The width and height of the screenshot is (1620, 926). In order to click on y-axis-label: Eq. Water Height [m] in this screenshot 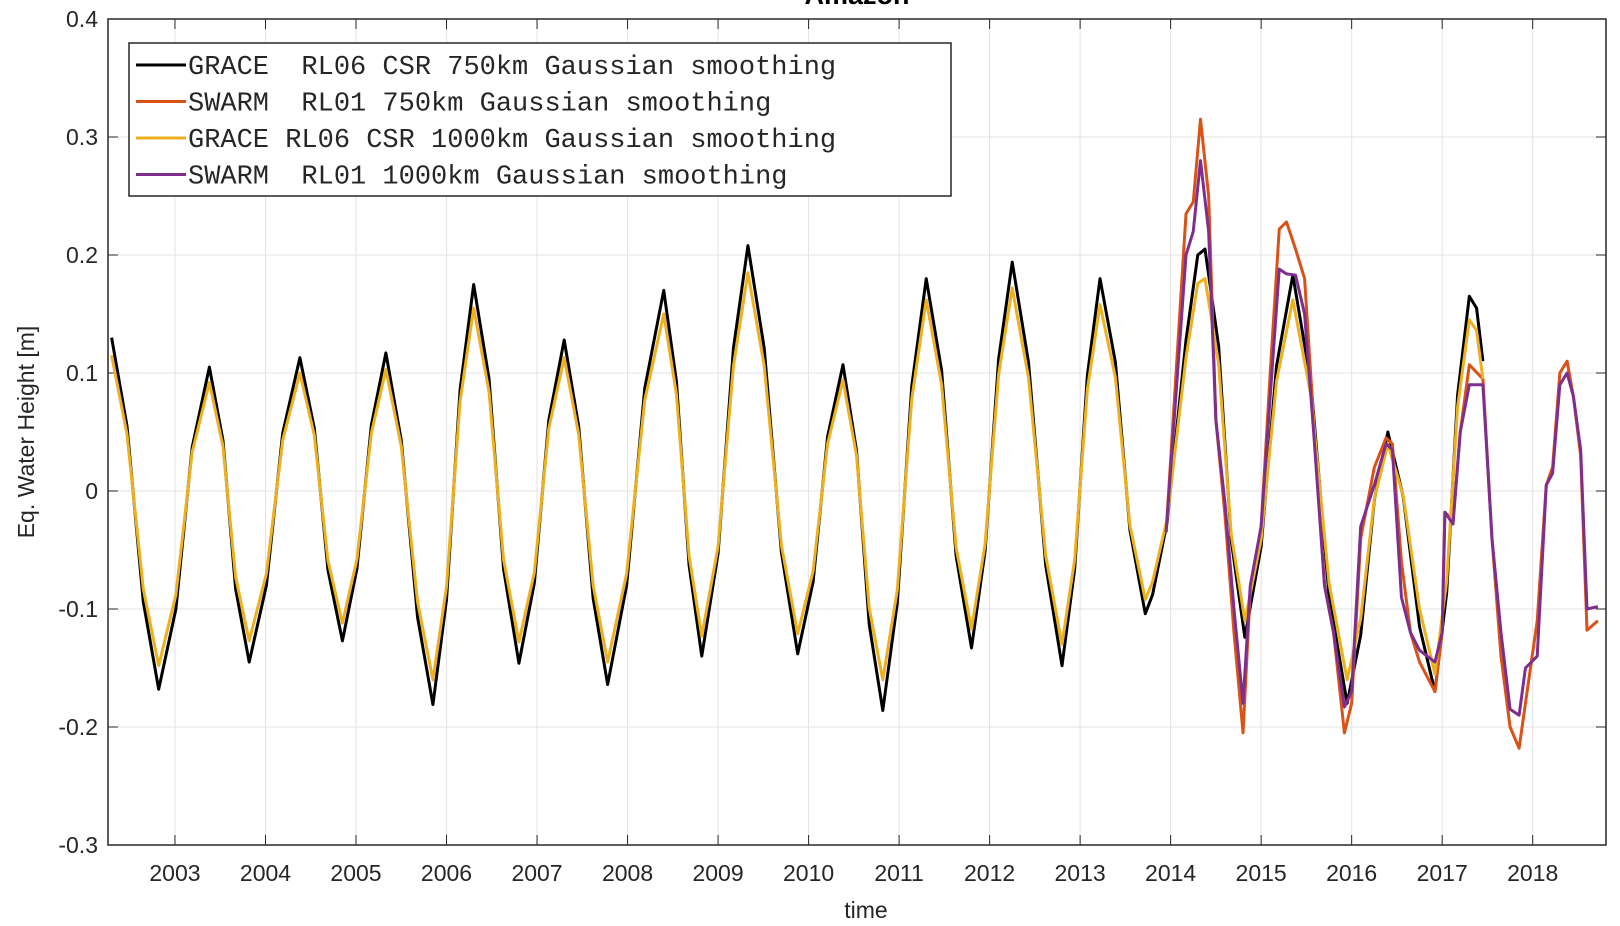, I will do `click(26, 432)`.